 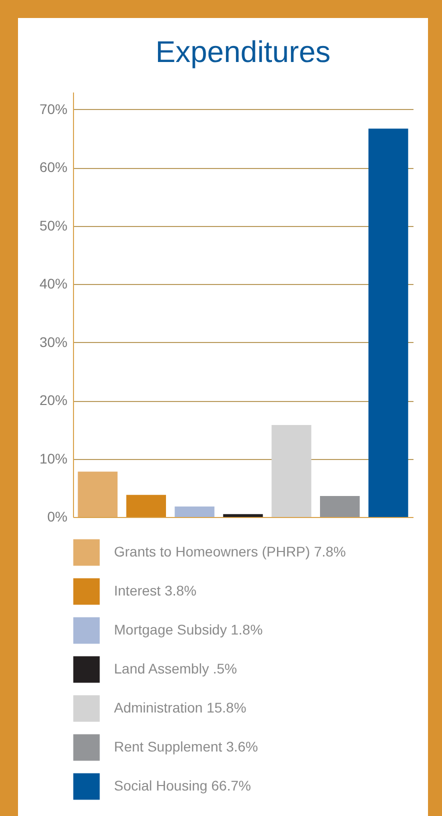 I want to click on y-tick-label: 40%, so click(x=53, y=284).